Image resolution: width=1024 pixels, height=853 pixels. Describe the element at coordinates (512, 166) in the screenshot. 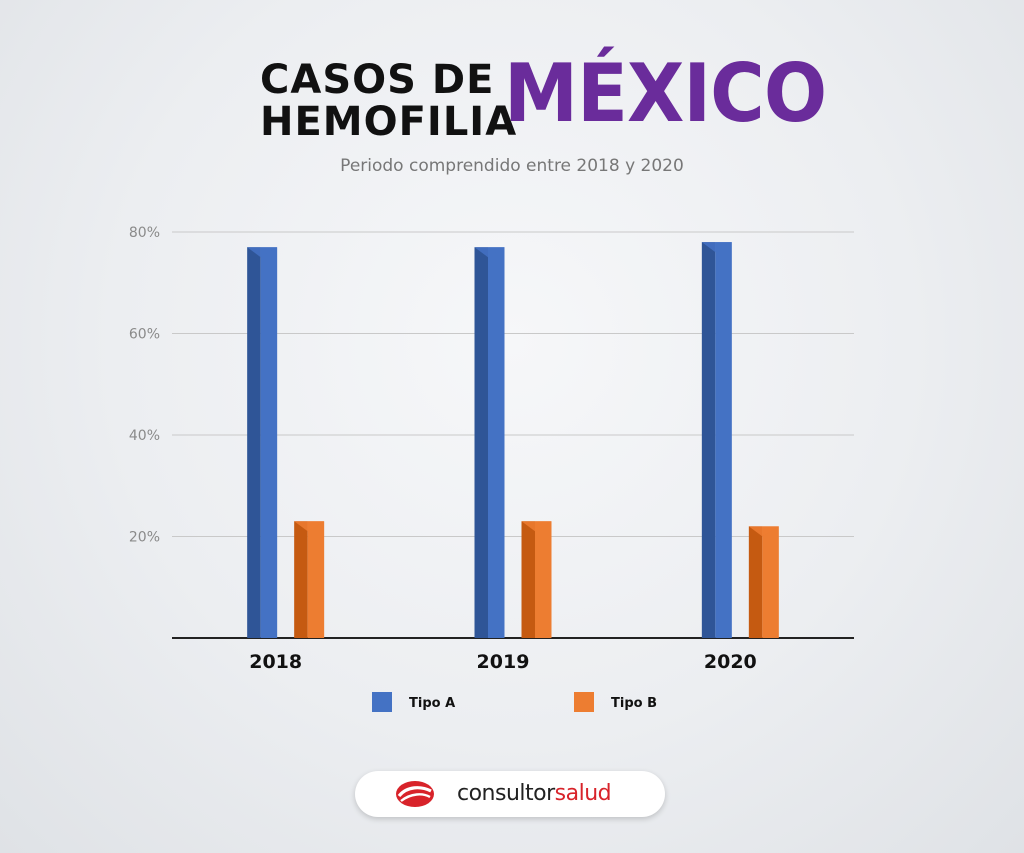

I see `chart-subtitle: Periodo comprendido entre 2018 y 2020` at that location.